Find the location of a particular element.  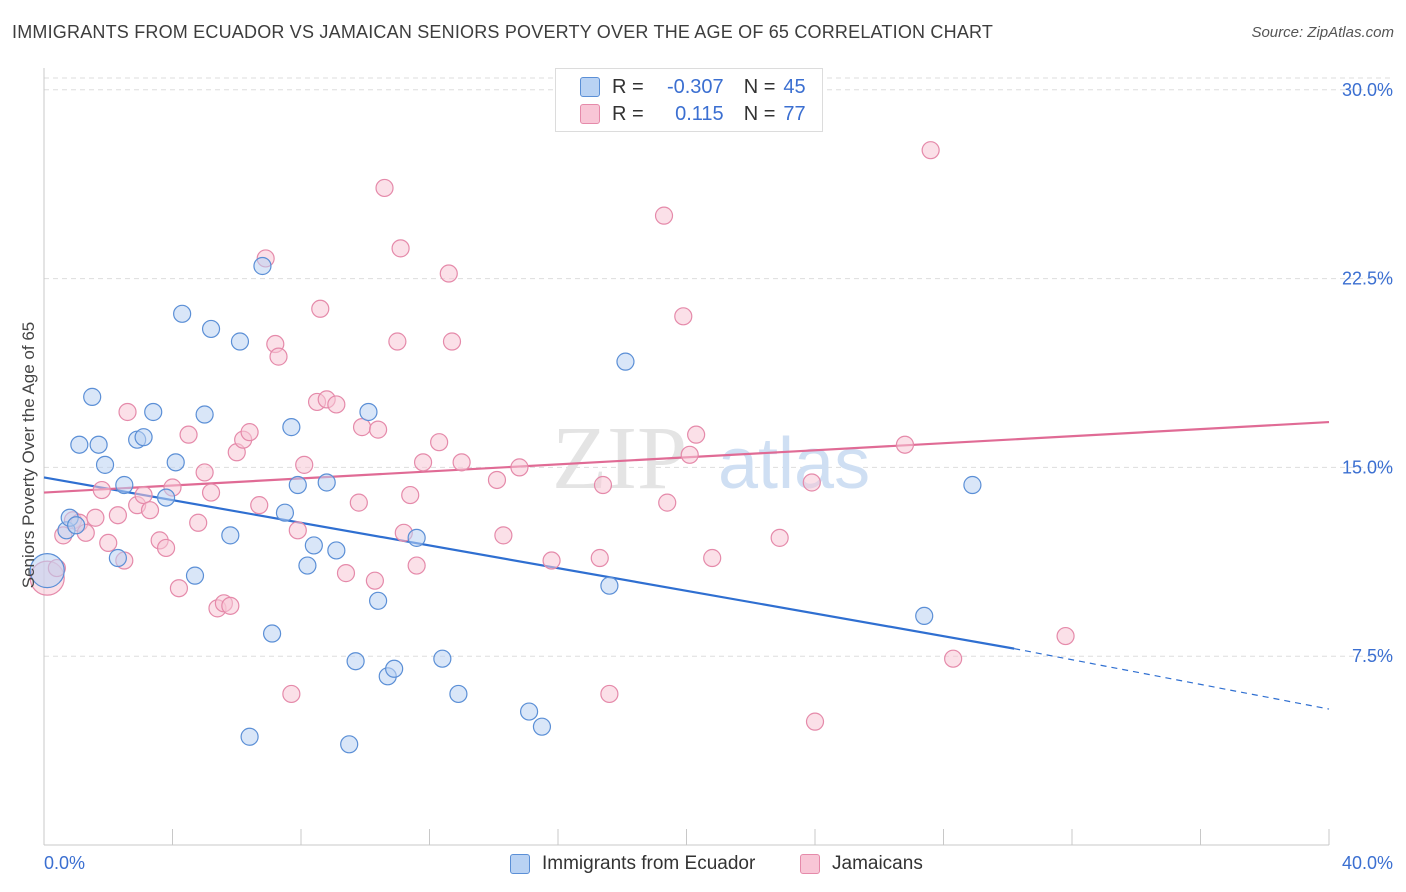

trend-line-ecuador is located at coordinates (529, 563).